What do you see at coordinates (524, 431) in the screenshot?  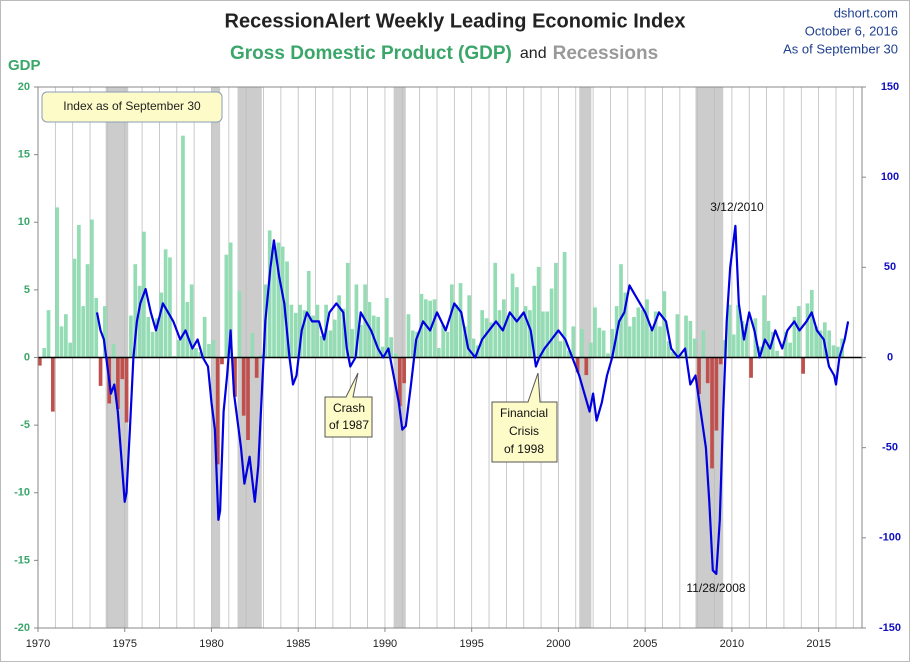 I see `crisis-label: Crisis` at bounding box center [524, 431].